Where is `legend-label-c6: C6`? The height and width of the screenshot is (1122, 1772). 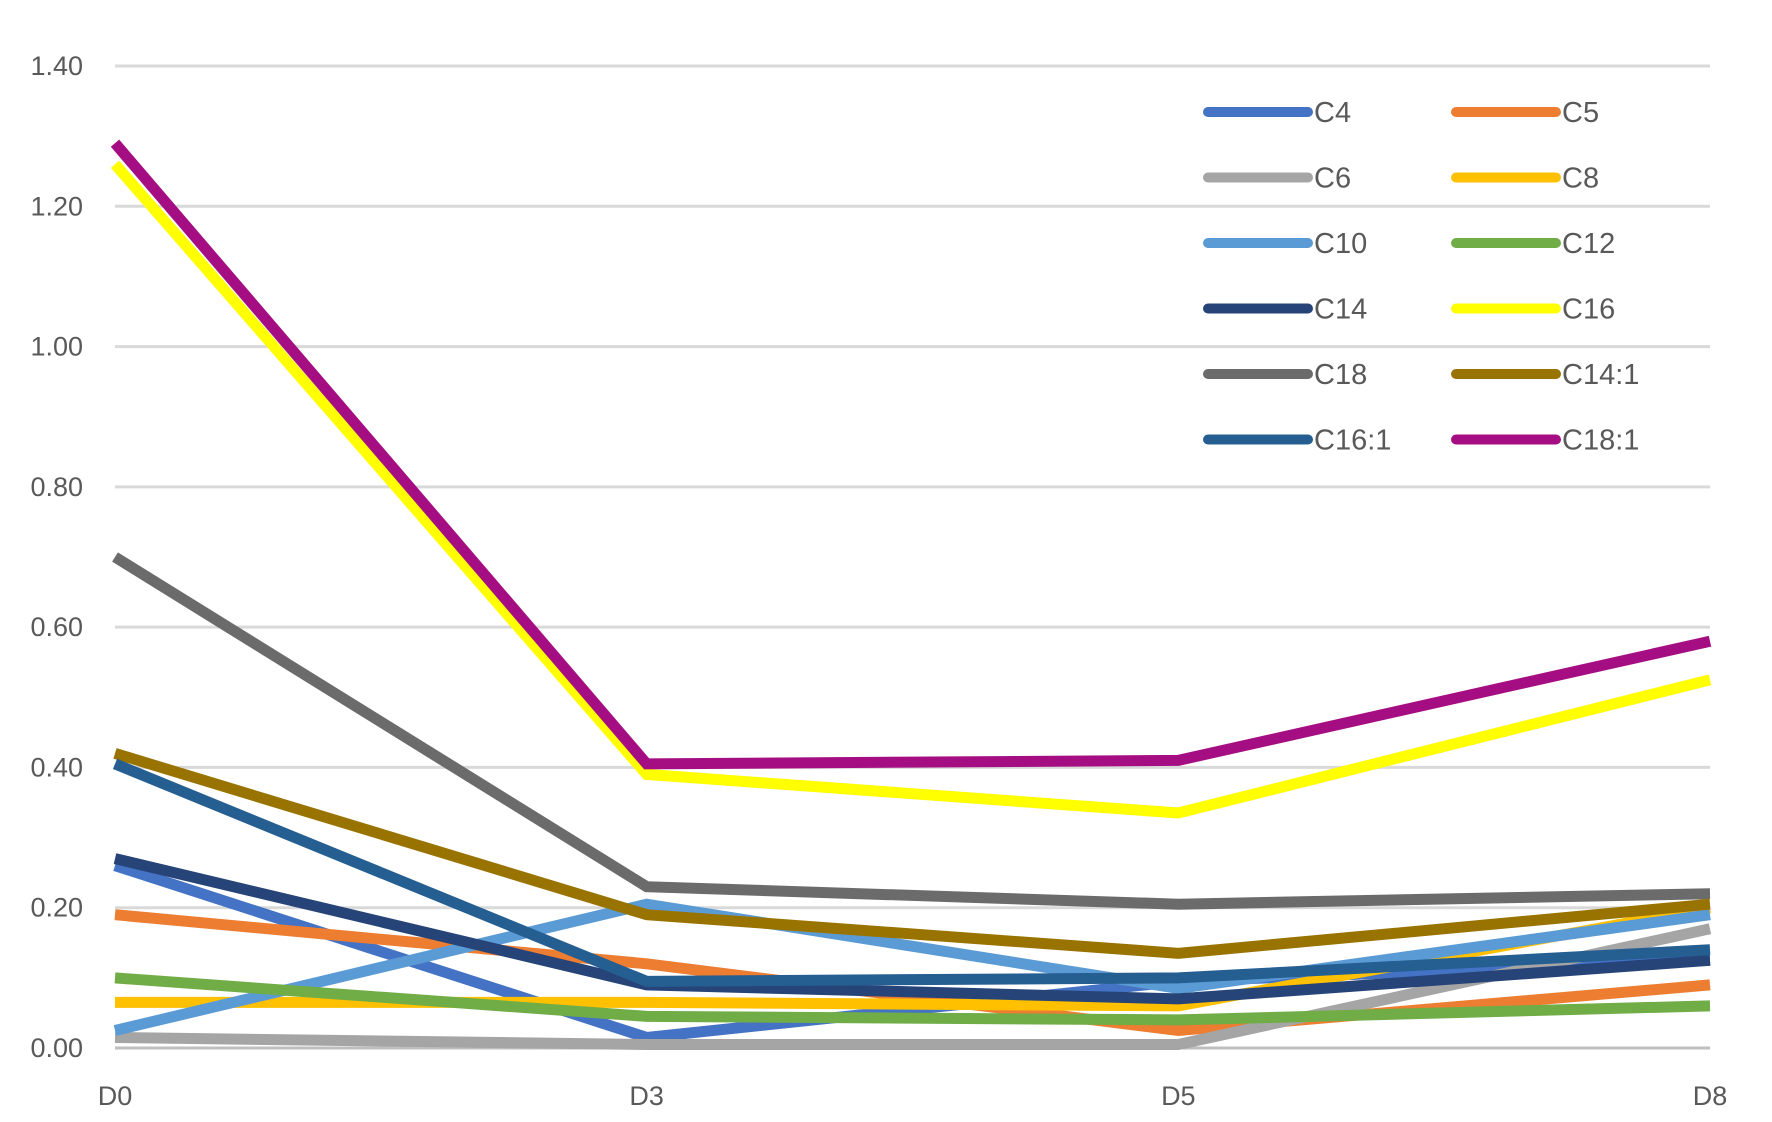 legend-label-c6: C6 is located at coordinates (1332, 179).